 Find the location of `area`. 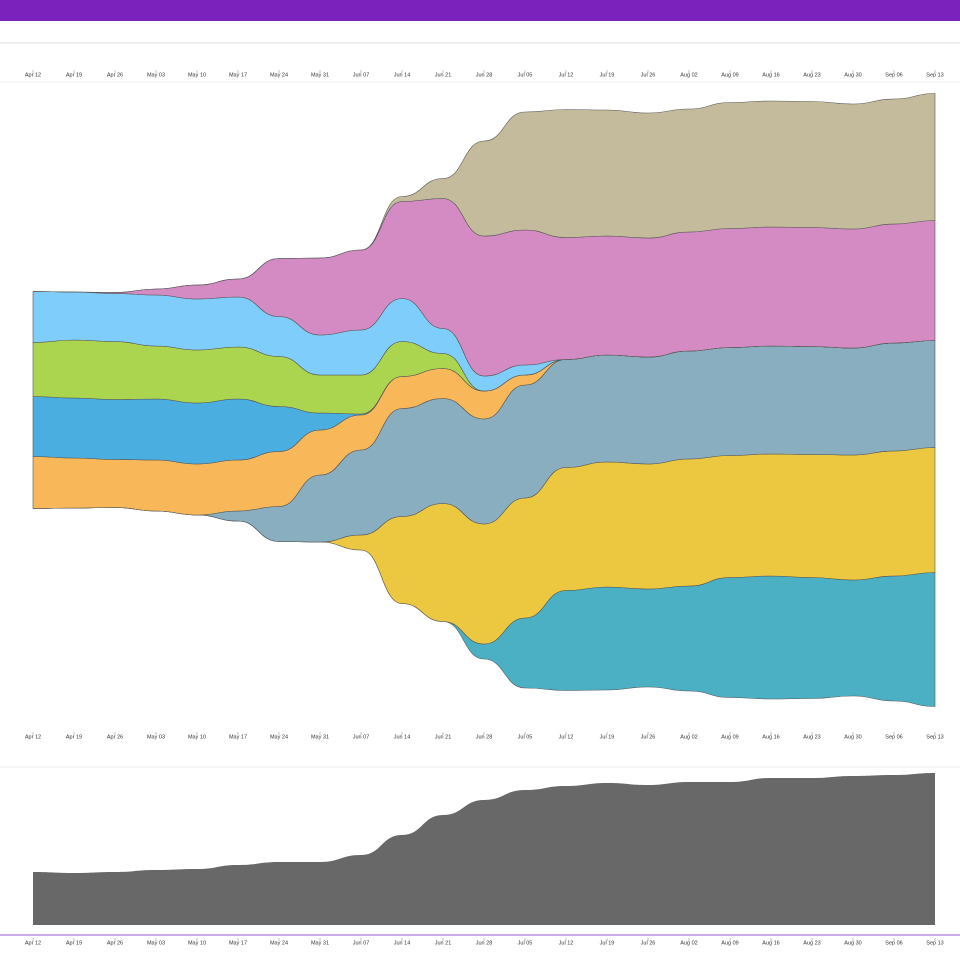

area is located at coordinates (484, 849).